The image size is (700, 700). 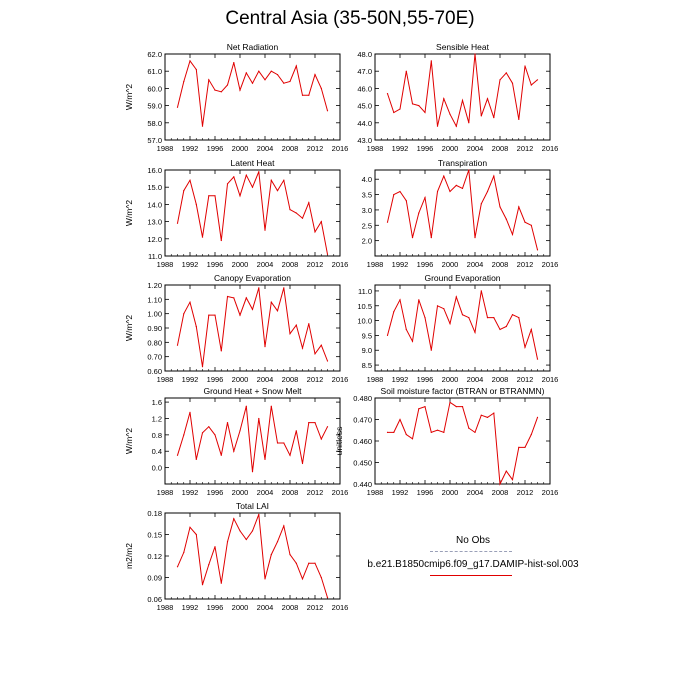 I want to click on y-tick-label: 46.0, so click(x=364, y=88).